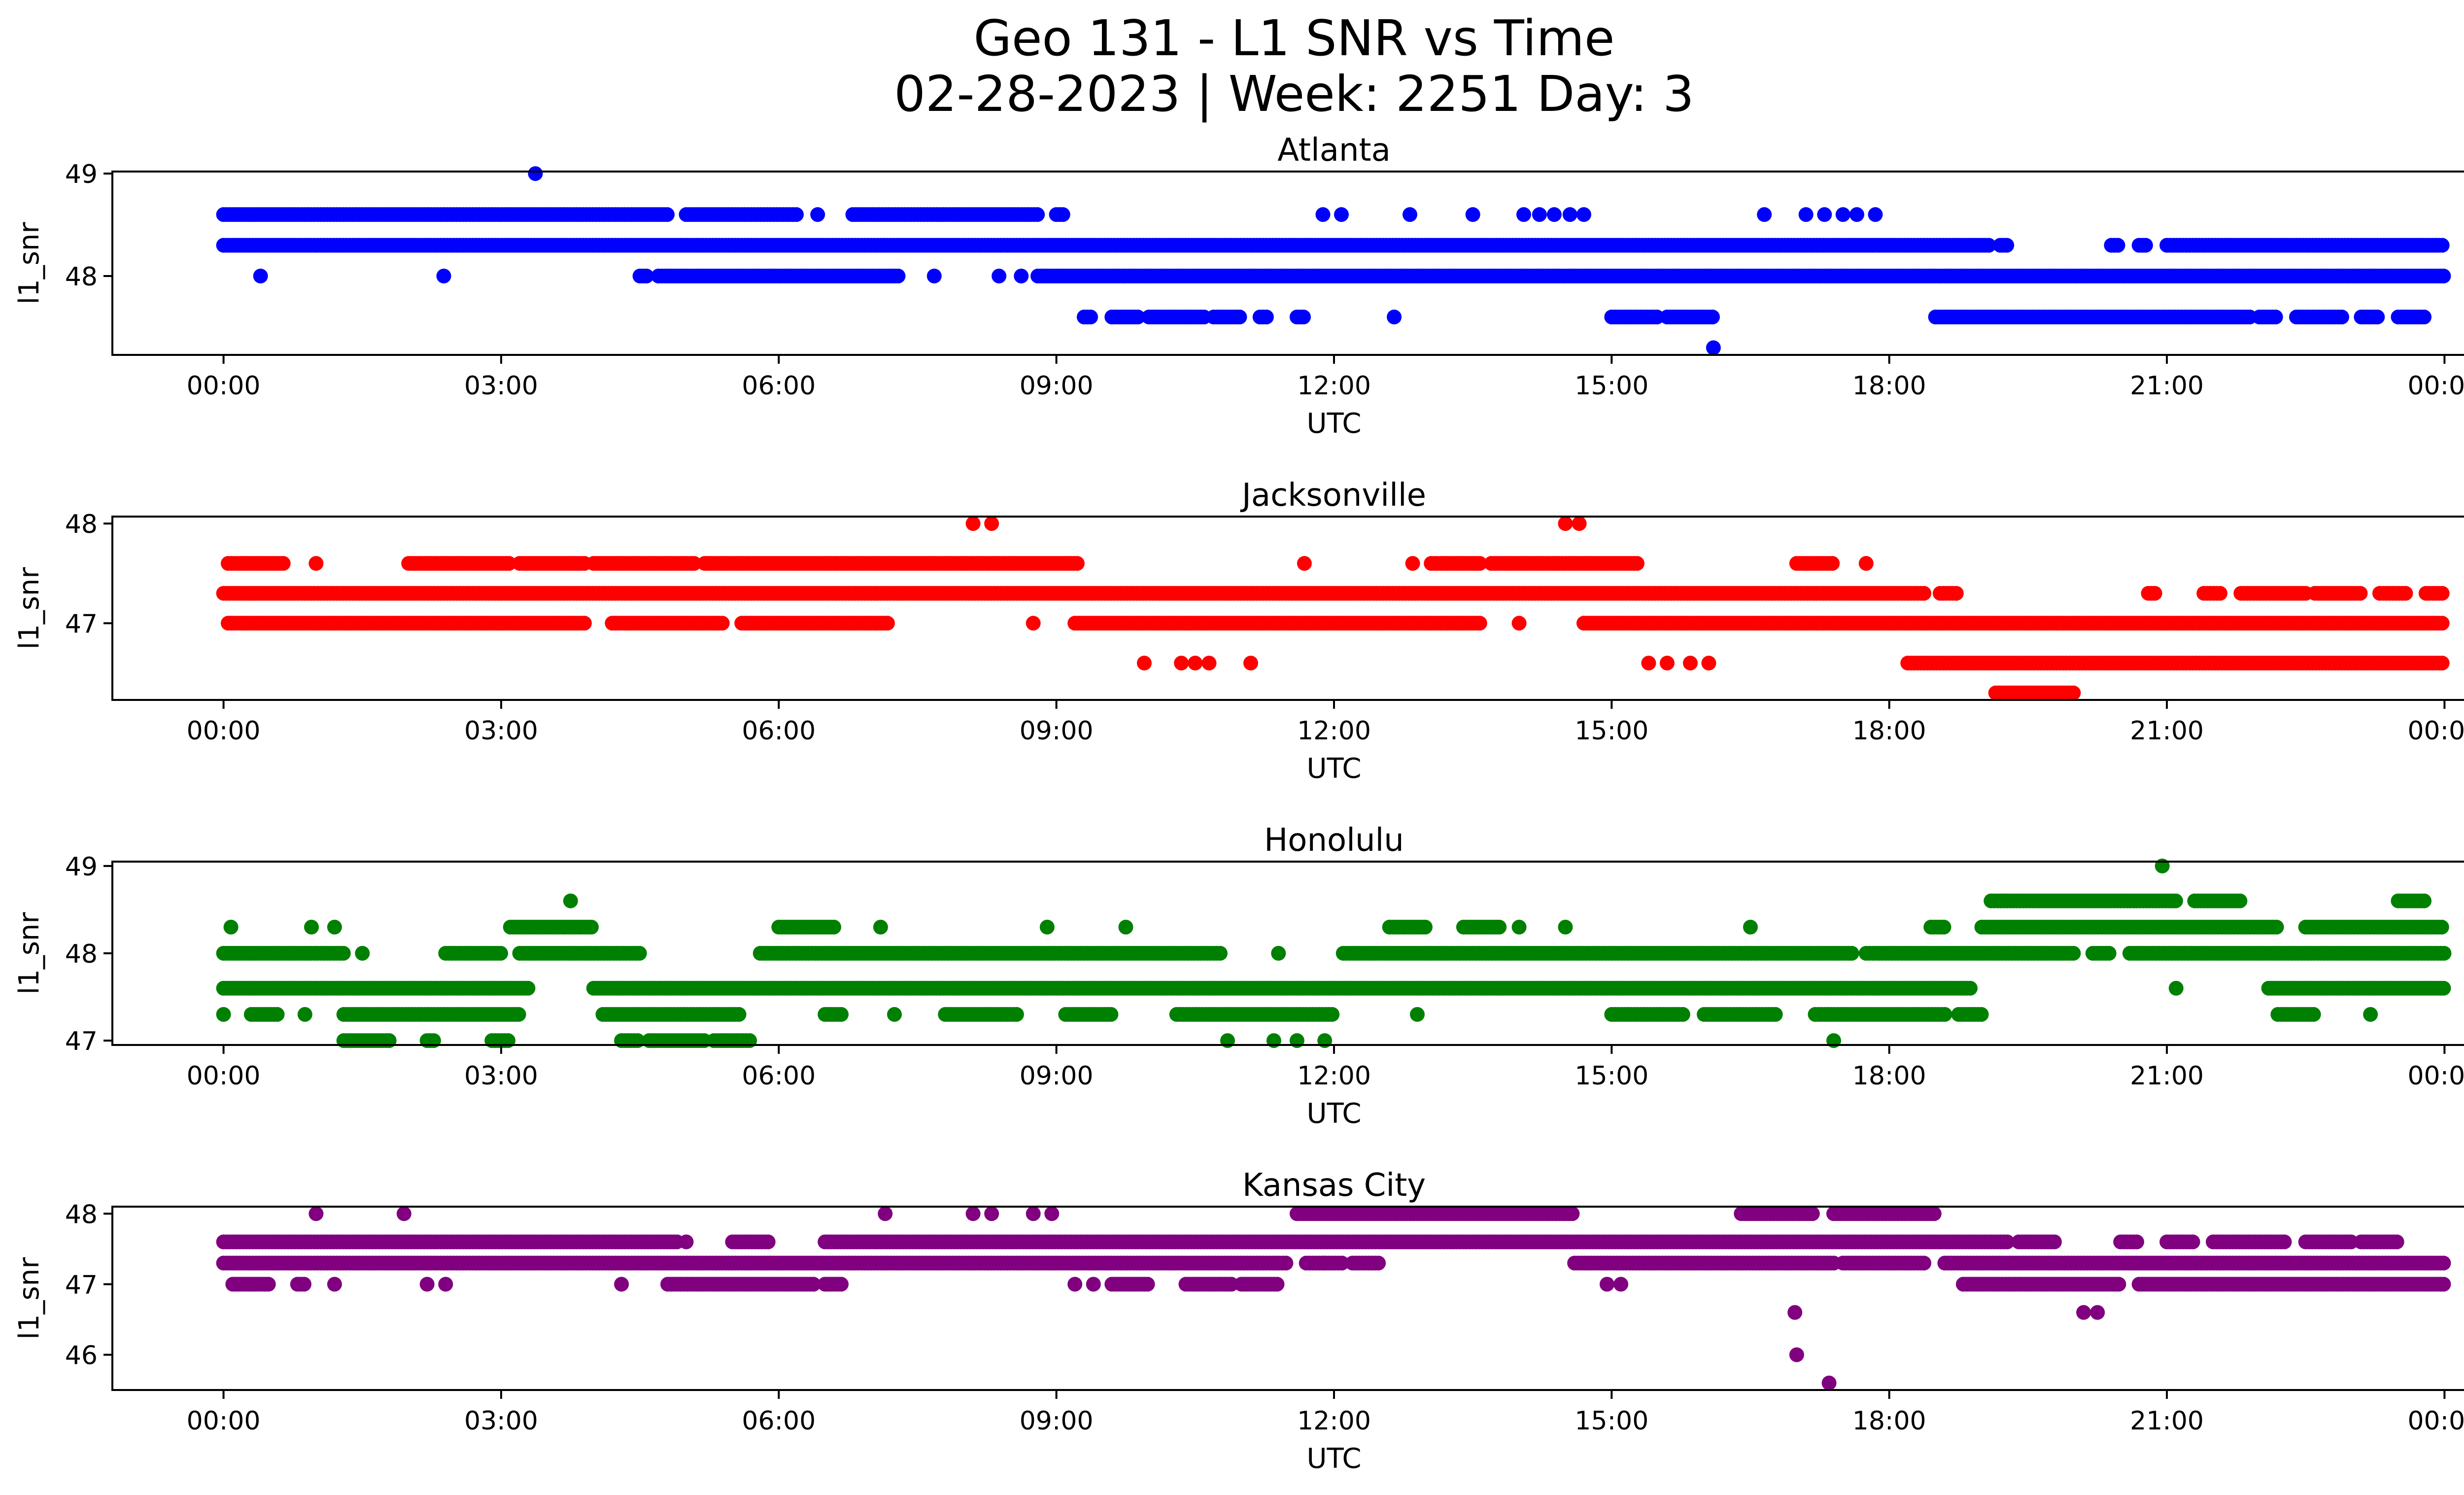  What do you see at coordinates (1294, 38) in the screenshot?
I see `figure-title-line1: Geo 131 - L1 SNR vs Time` at bounding box center [1294, 38].